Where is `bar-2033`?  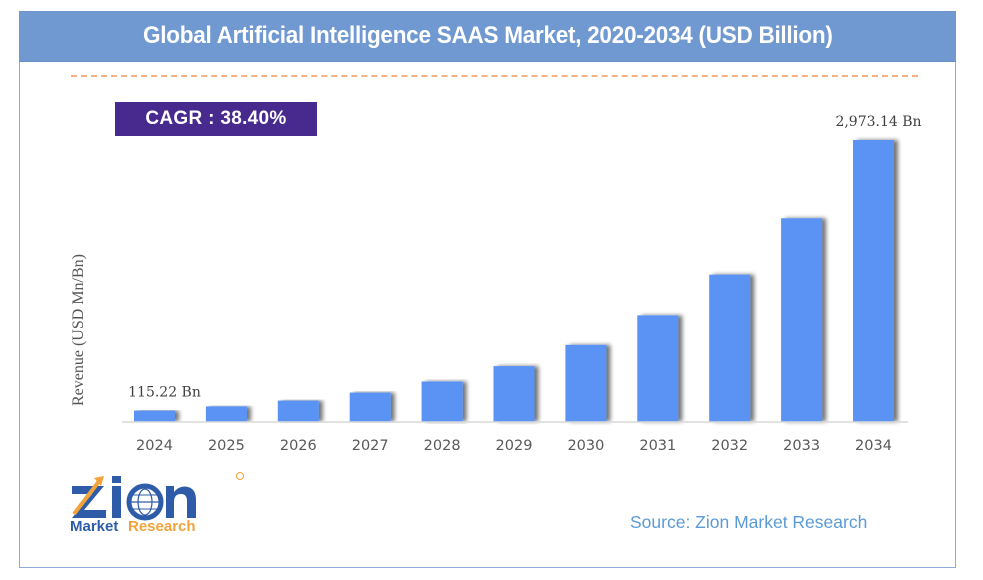
bar-2033 is located at coordinates (802, 320).